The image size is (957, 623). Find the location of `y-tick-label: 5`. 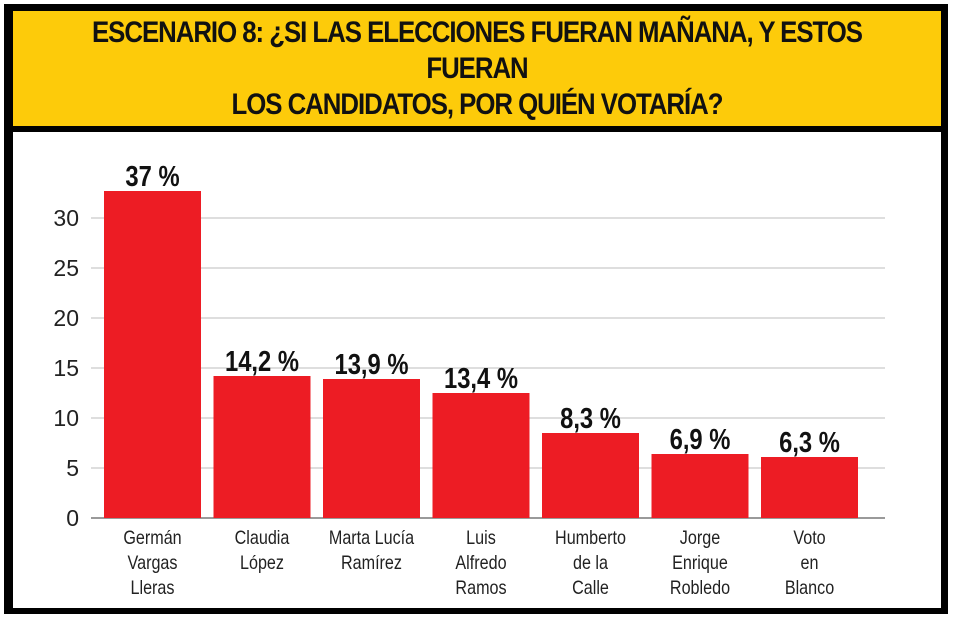

y-tick-label: 5 is located at coordinates (72, 468).